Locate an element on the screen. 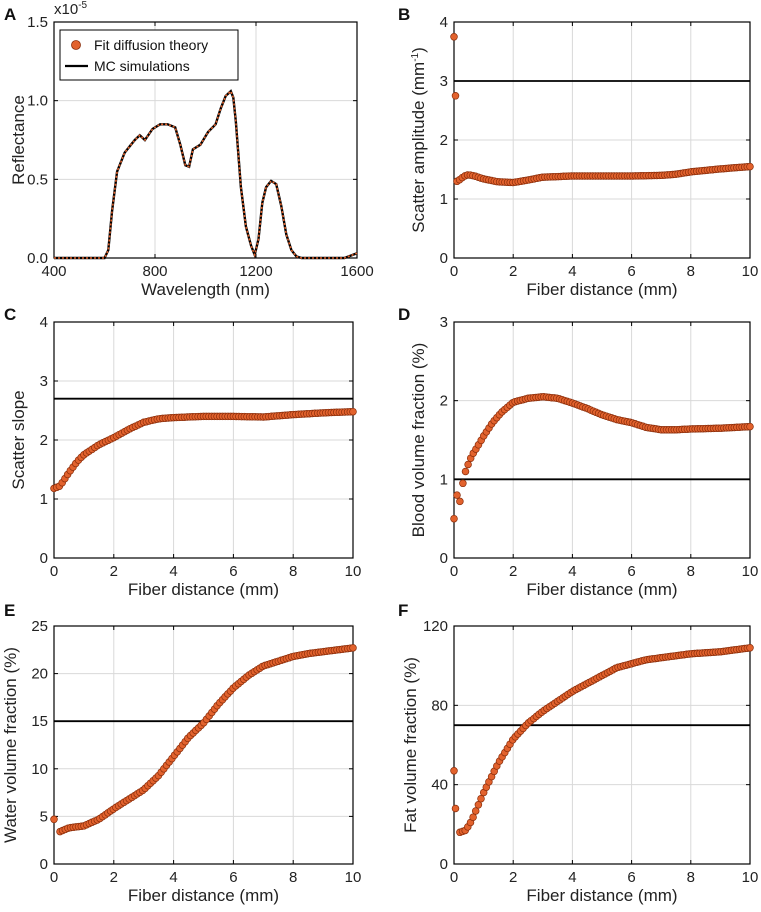 Image resolution: width=761 pixels, height=912 pixels. y-axis-label: Water volume fraction (%) is located at coordinates (10, 745).